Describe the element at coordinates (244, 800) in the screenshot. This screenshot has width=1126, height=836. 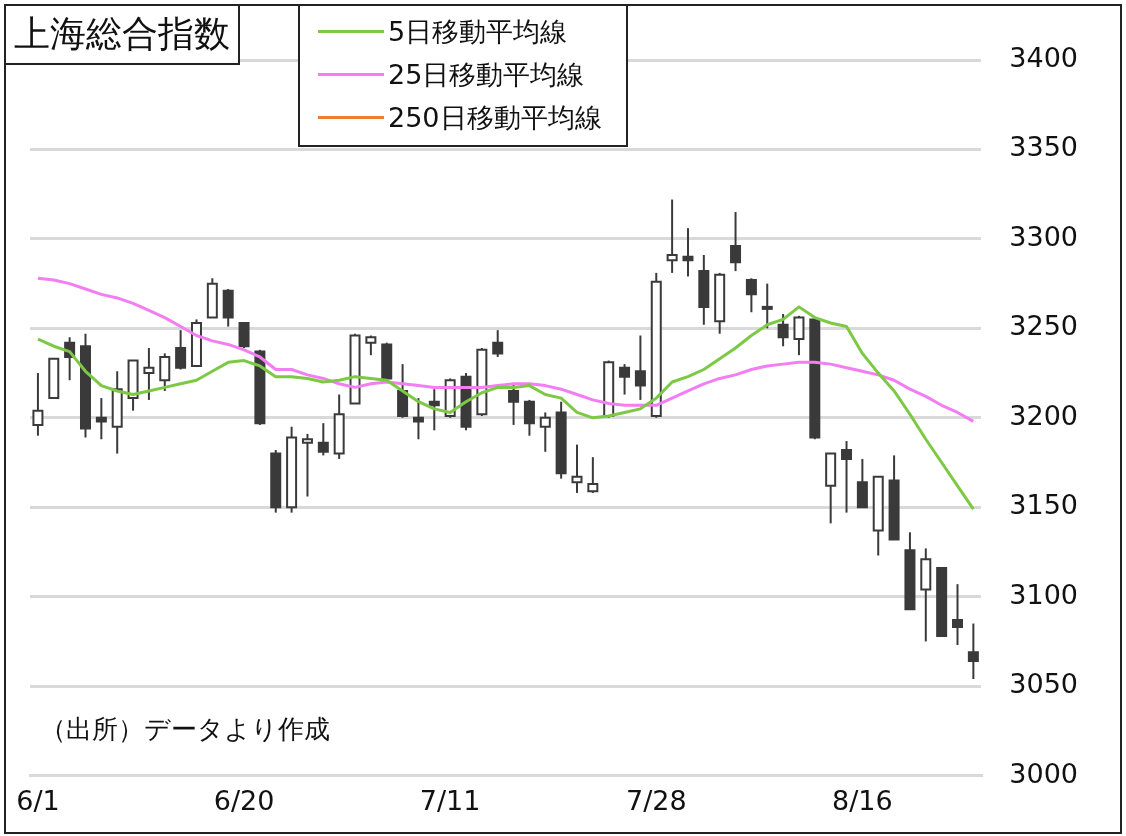
I see `x-tick-label: 6/20` at that location.